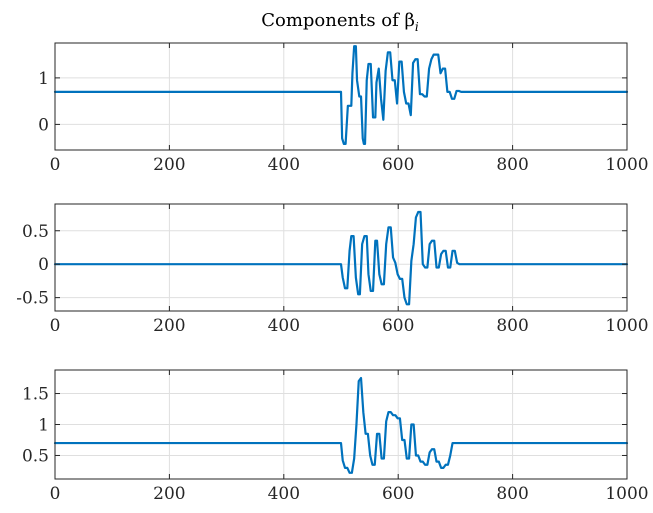 This screenshot has height=513, width=653. I want to click on chart-title-subscript: i, so click(417, 27).